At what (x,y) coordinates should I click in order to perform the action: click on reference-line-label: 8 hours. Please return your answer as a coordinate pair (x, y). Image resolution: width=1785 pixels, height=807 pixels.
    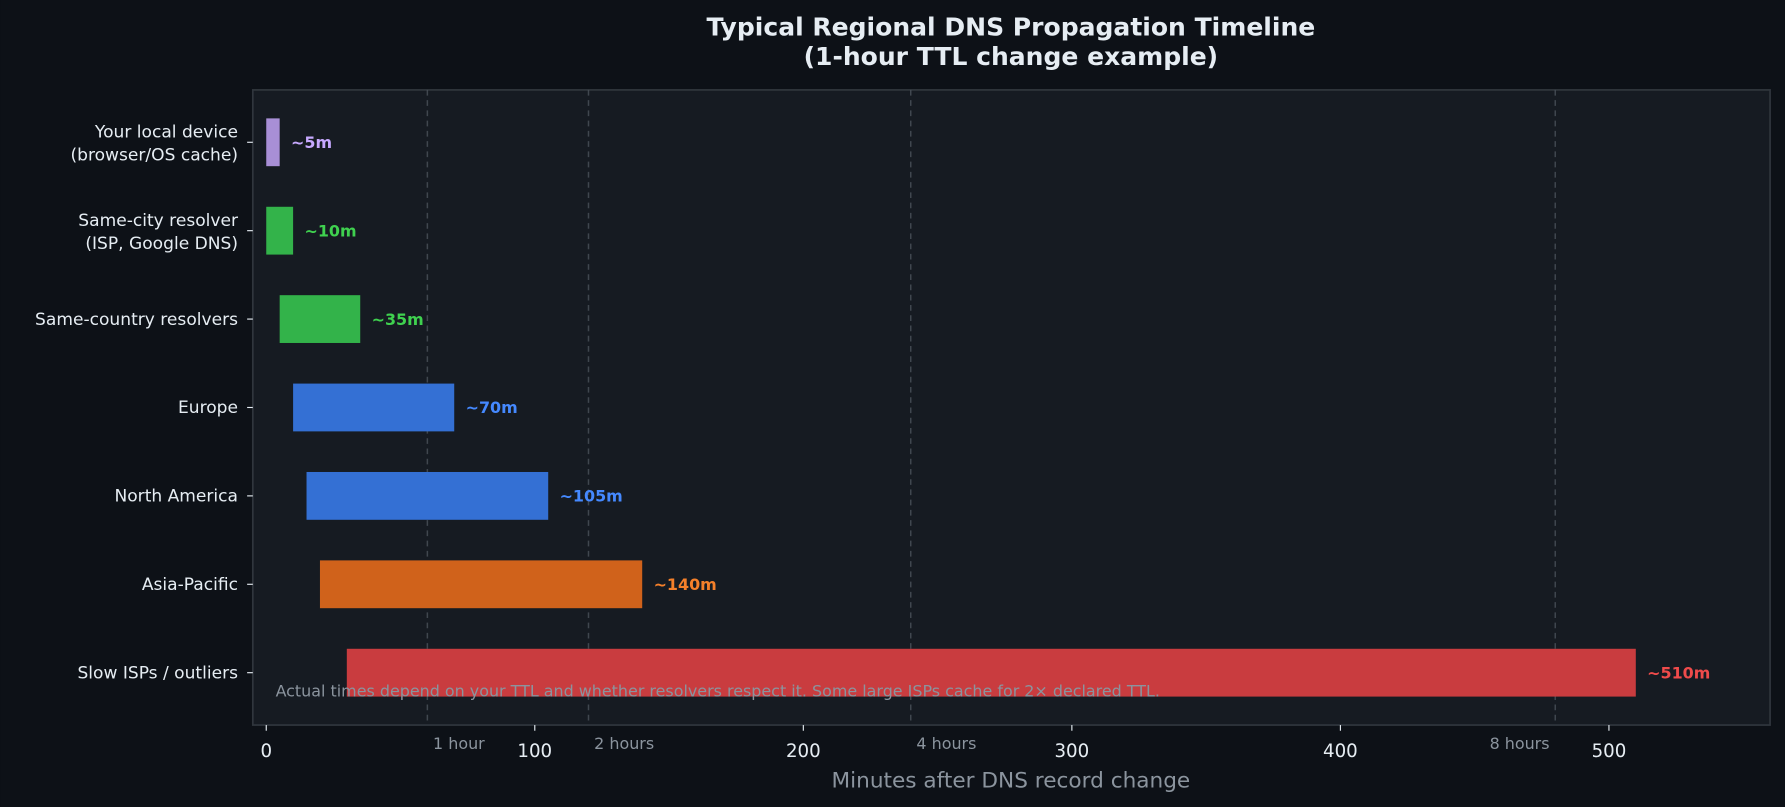
    Looking at the image, I should click on (1520, 743).